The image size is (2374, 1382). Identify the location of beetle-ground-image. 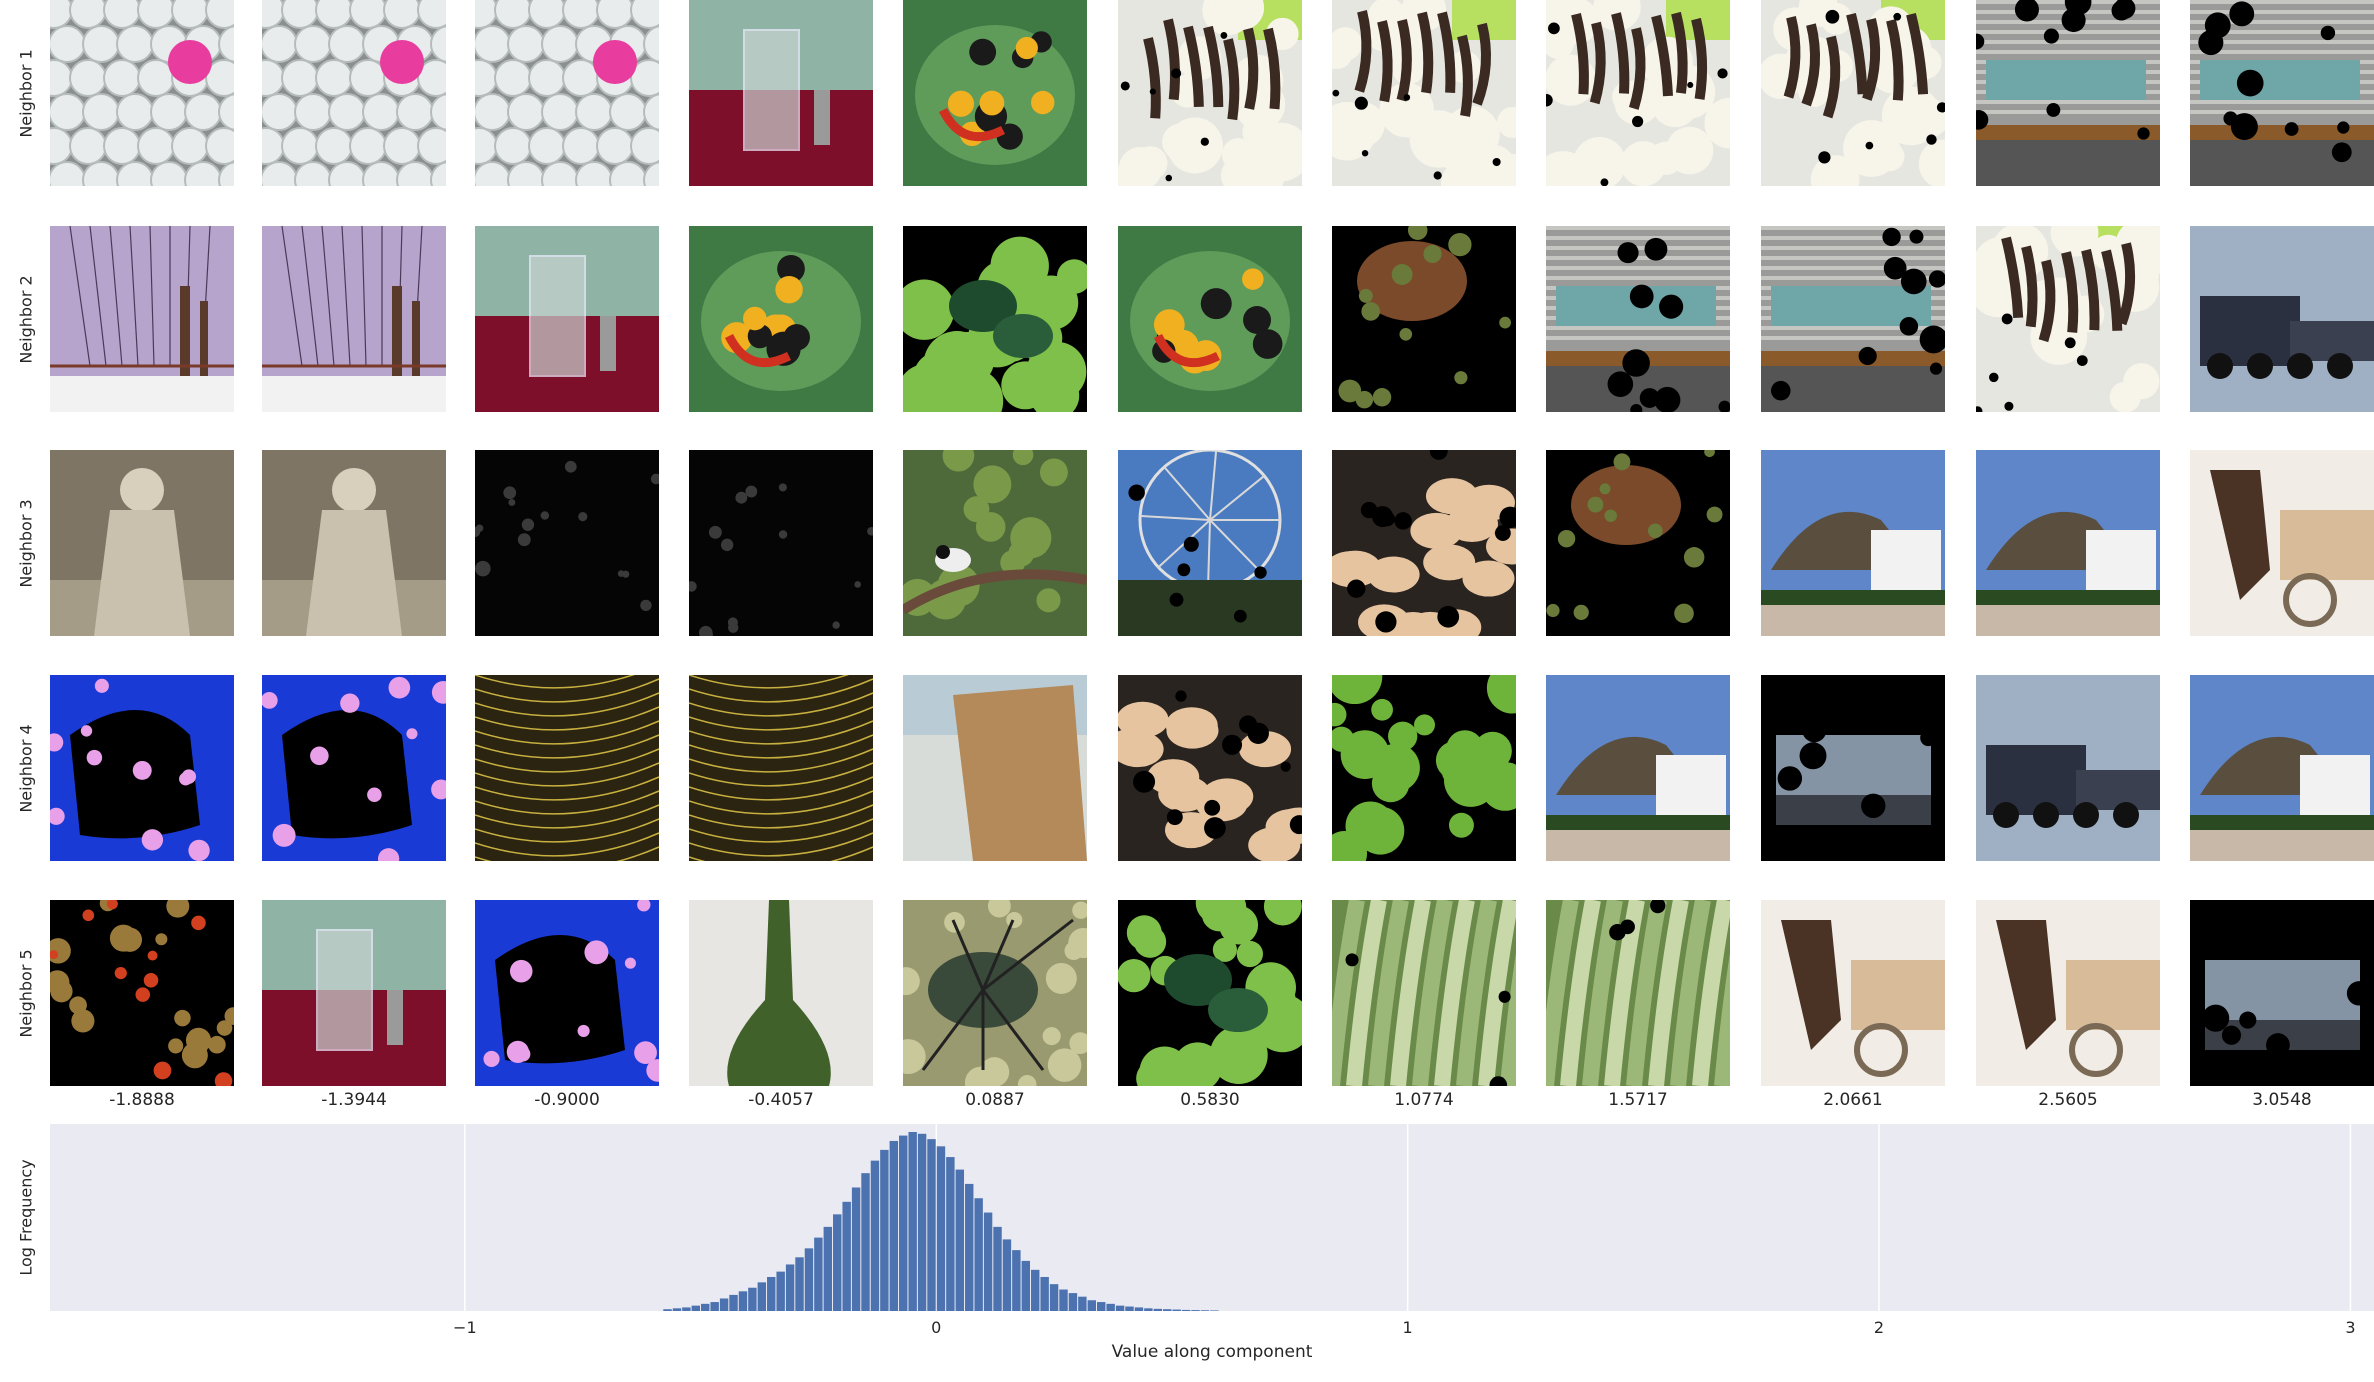
(995, 993).